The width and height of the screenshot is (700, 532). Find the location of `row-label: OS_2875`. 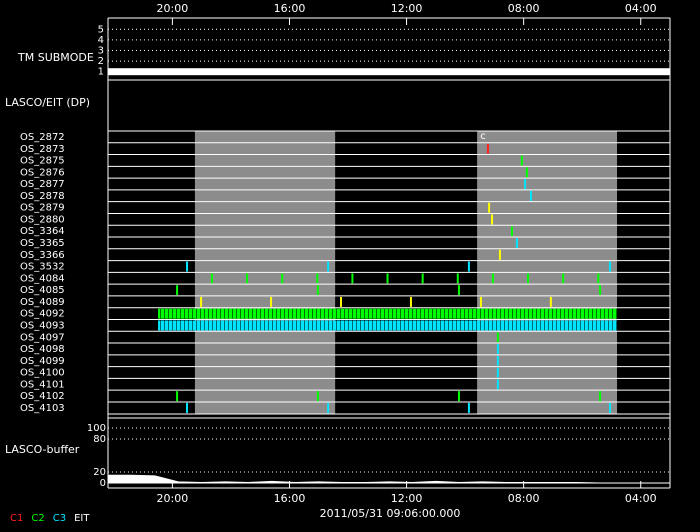

row-label: OS_2875 is located at coordinates (42, 161).